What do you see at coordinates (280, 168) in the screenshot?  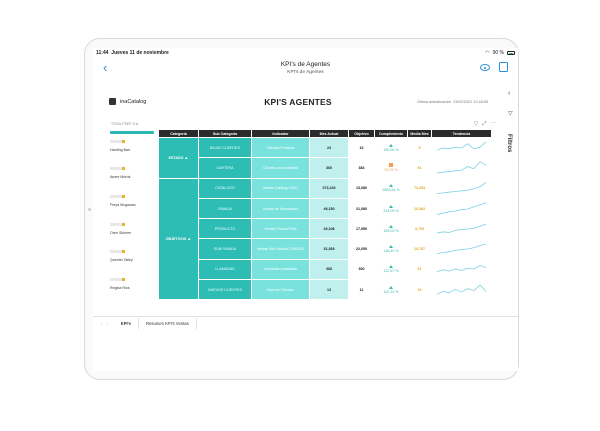 I see `indicator-cell: Clientes con actividad` at bounding box center [280, 168].